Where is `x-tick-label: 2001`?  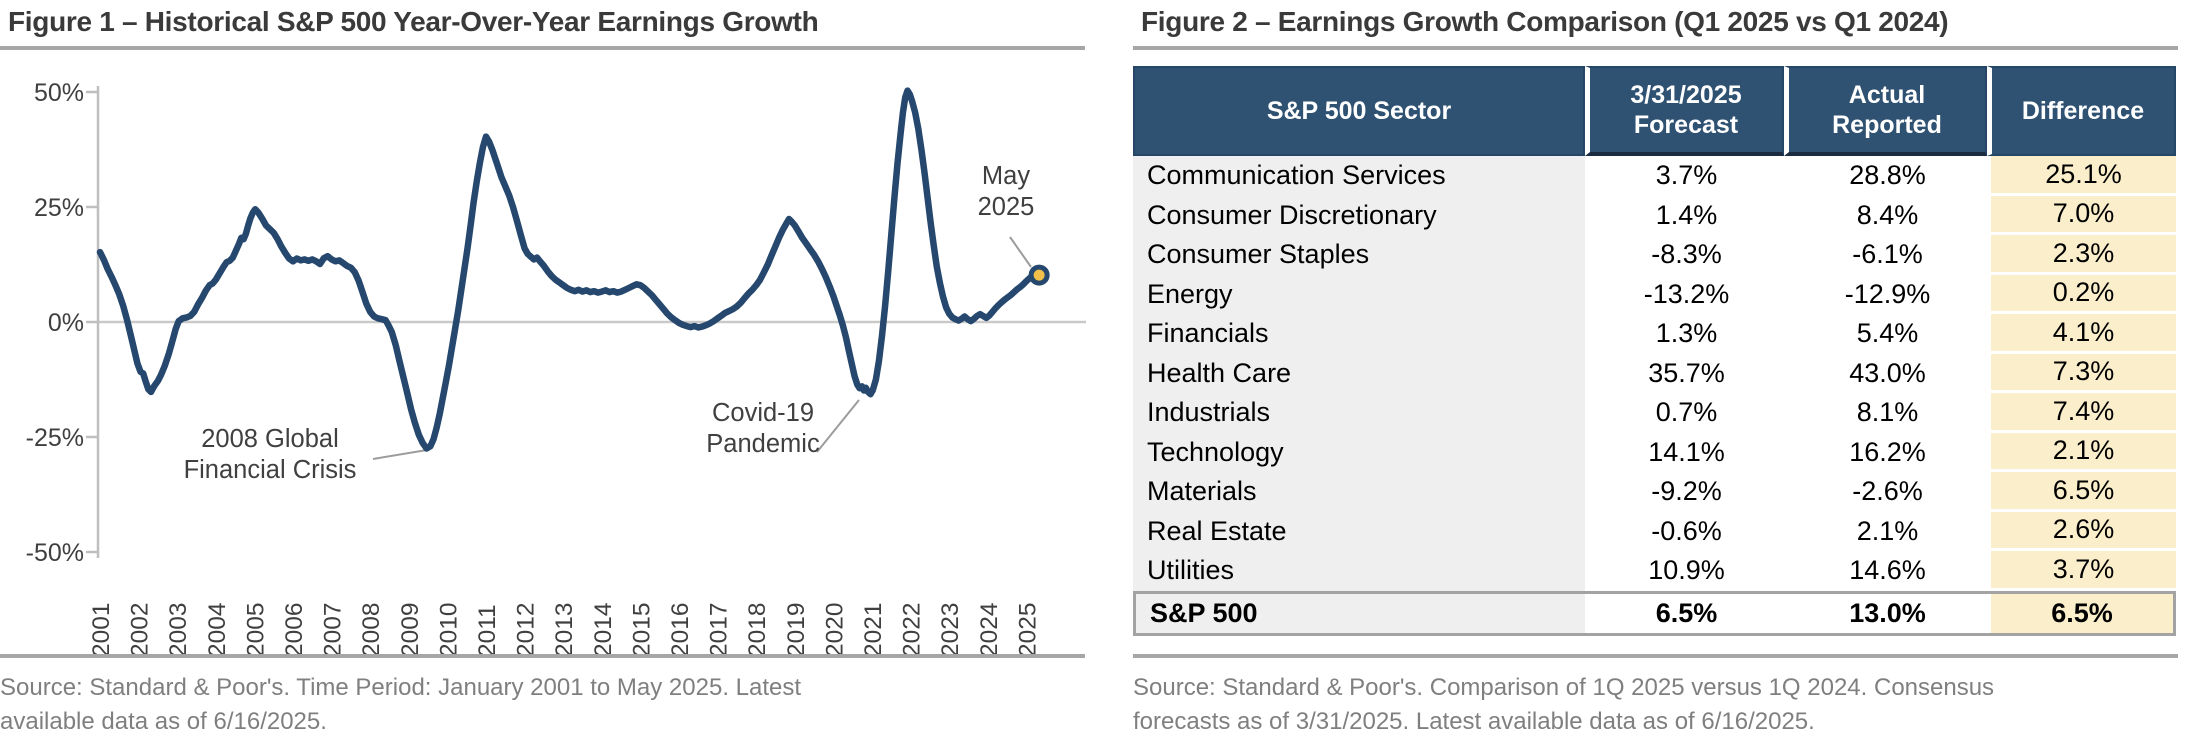 x-tick-label: 2001 is located at coordinates (101, 629).